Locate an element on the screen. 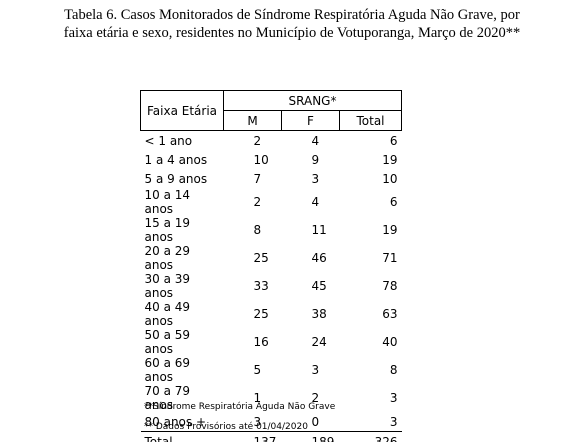 The width and height of the screenshot is (584, 442). cell-value: 45 is located at coordinates (319, 286).